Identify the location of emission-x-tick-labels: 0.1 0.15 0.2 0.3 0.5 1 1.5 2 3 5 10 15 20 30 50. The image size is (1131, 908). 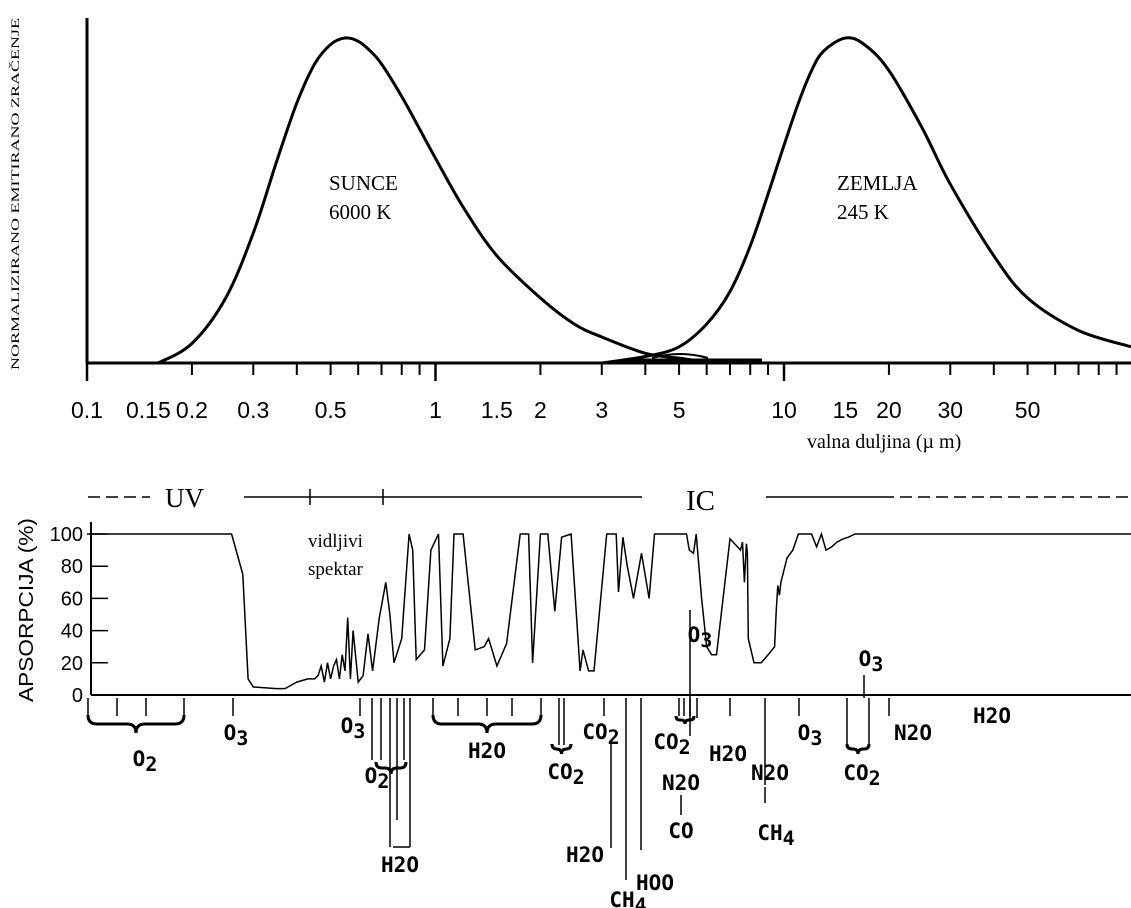
(555, 410).